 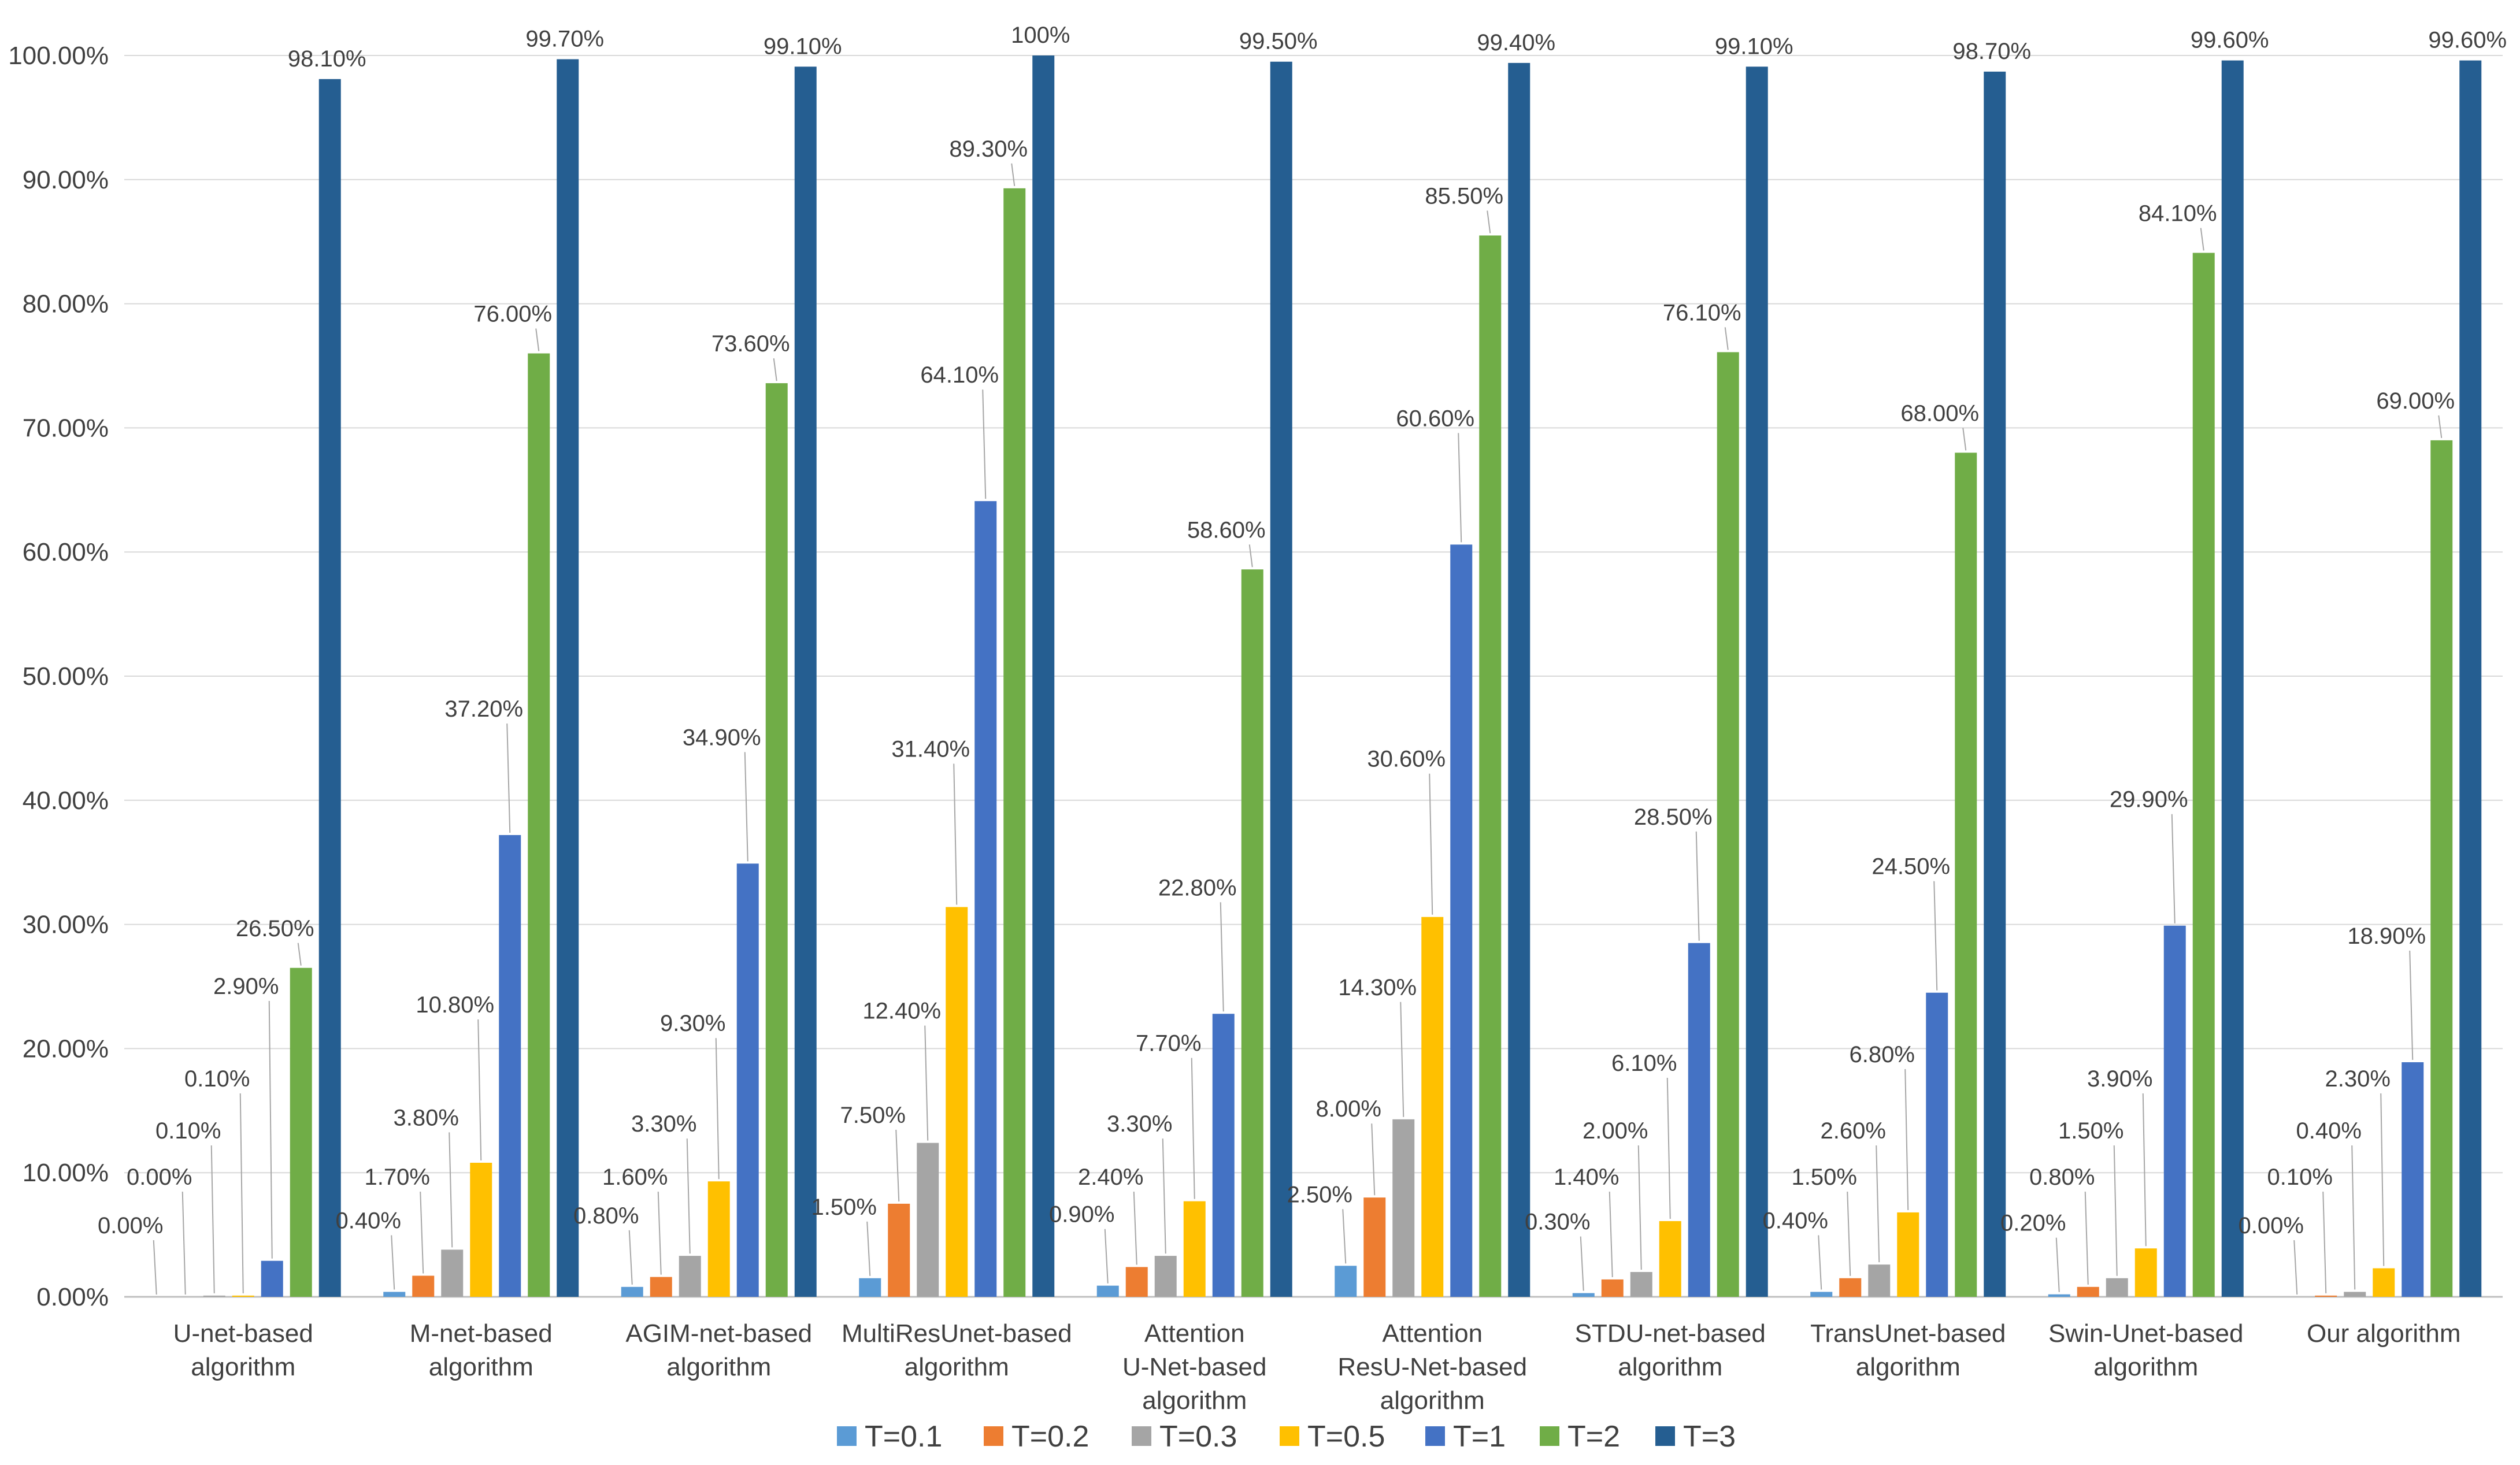 I want to click on data-label: 0.20%, so click(x=2033, y=1223).